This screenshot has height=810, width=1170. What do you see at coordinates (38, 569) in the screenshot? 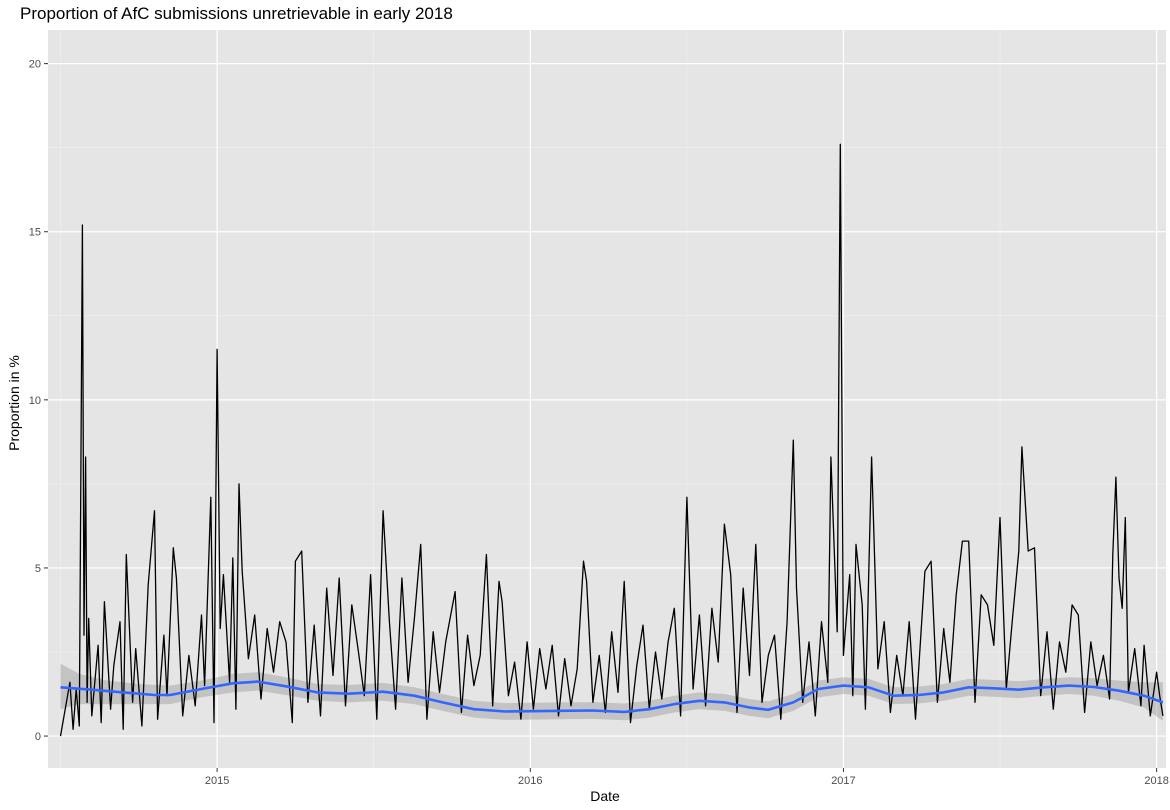
I see `y-tick-label: 5` at bounding box center [38, 569].